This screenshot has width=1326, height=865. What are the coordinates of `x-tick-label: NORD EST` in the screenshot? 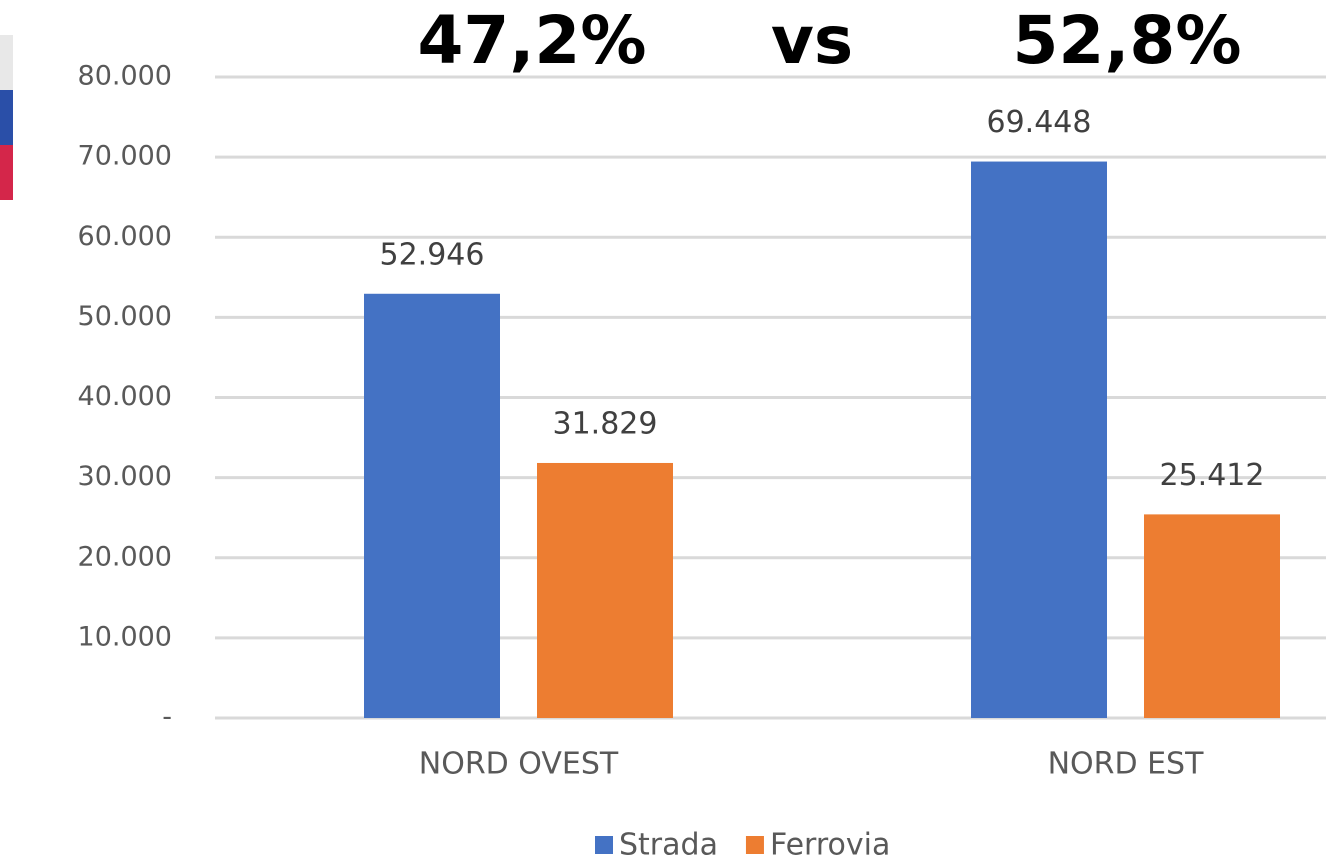 It's located at (1126, 764).